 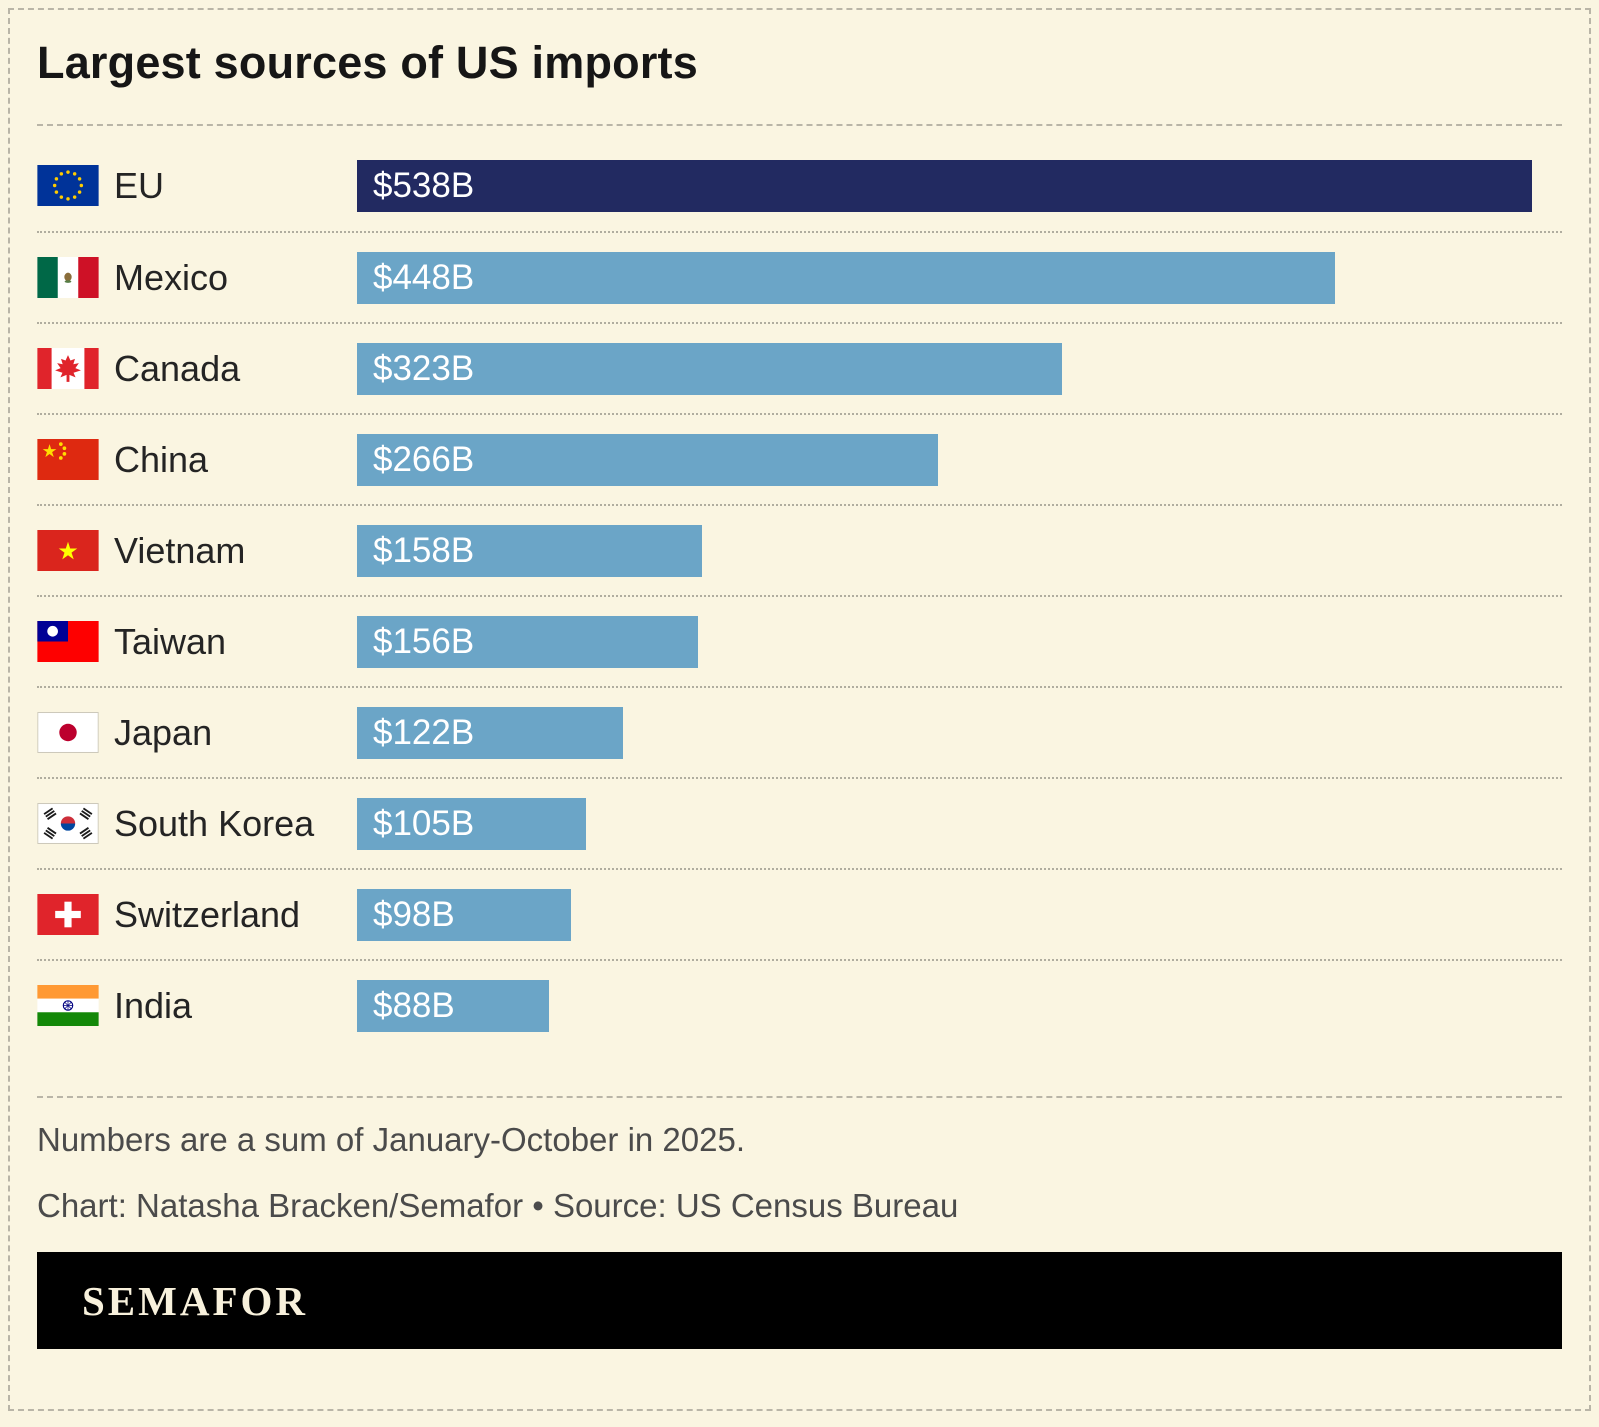 What do you see at coordinates (414, 914) in the screenshot?
I see `bar-value-label: $98B` at bounding box center [414, 914].